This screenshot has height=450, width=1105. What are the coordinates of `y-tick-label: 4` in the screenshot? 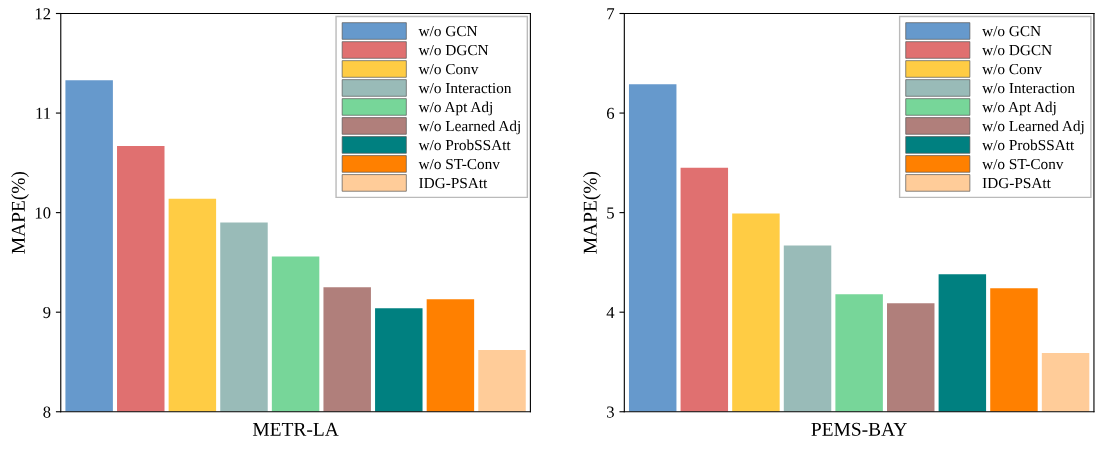 It's located at (610, 312).